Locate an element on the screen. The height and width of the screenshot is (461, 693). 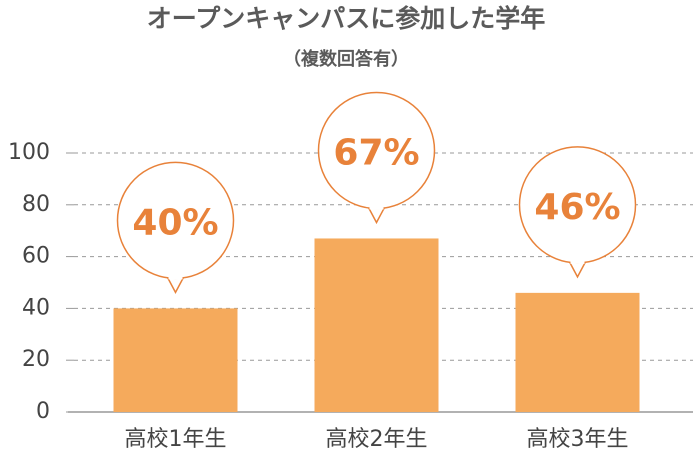
y-tick-label: 20 is located at coordinates (36, 359).